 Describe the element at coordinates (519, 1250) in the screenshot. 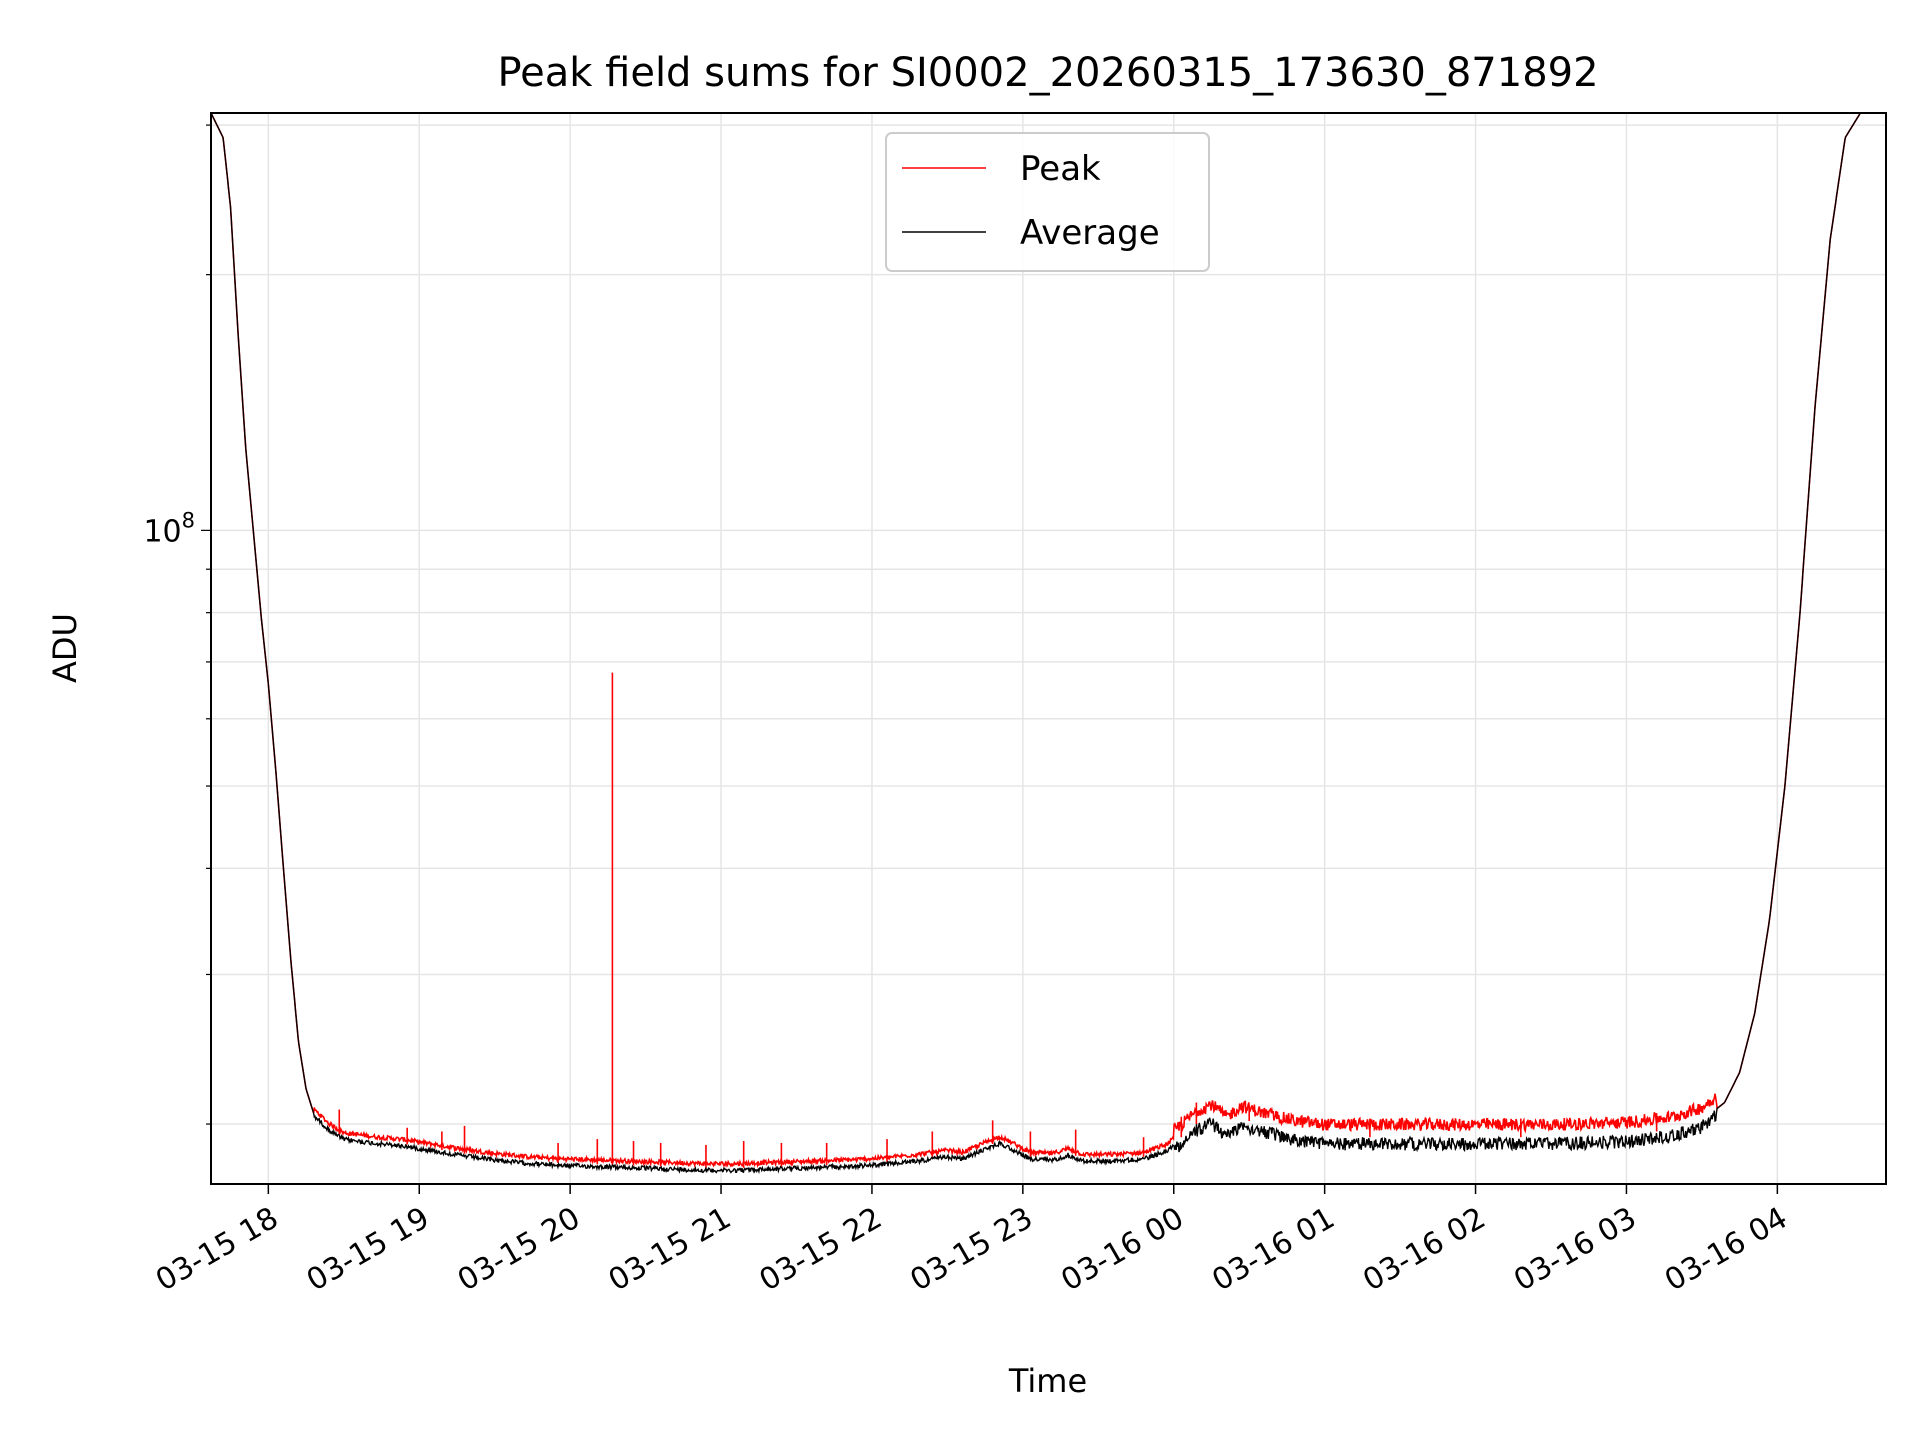

I see `x-tick-label: 03-15 20` at that location.